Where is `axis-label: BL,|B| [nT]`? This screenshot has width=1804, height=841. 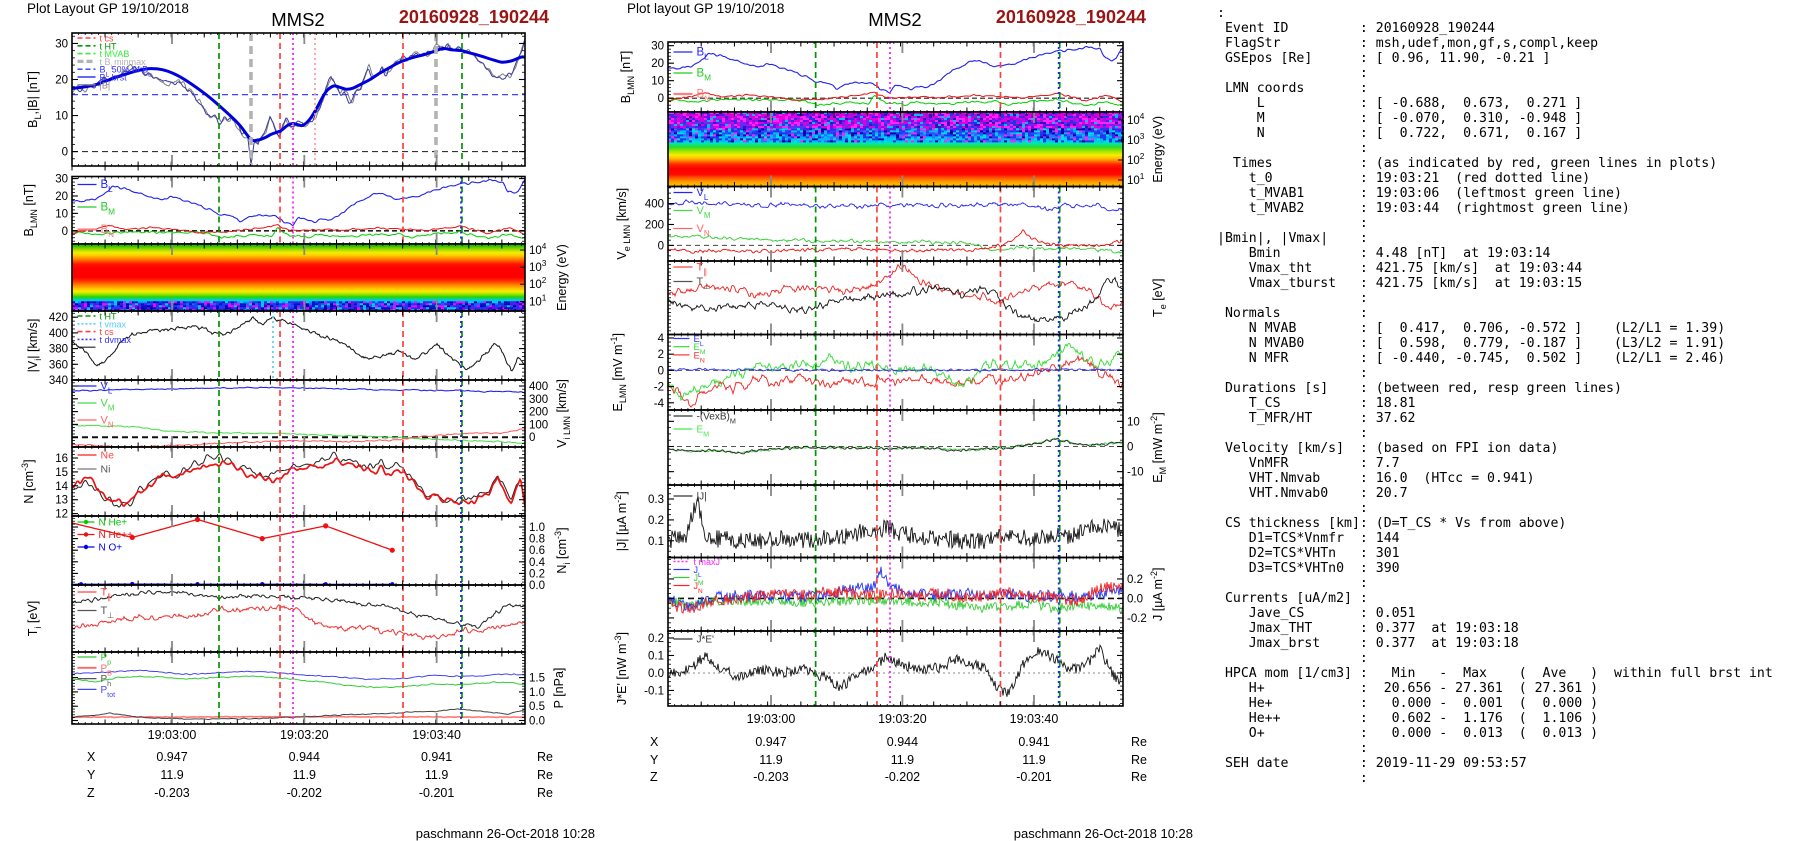 axis-label: BL,|B| [nT] is located at coordinates (34, 99).